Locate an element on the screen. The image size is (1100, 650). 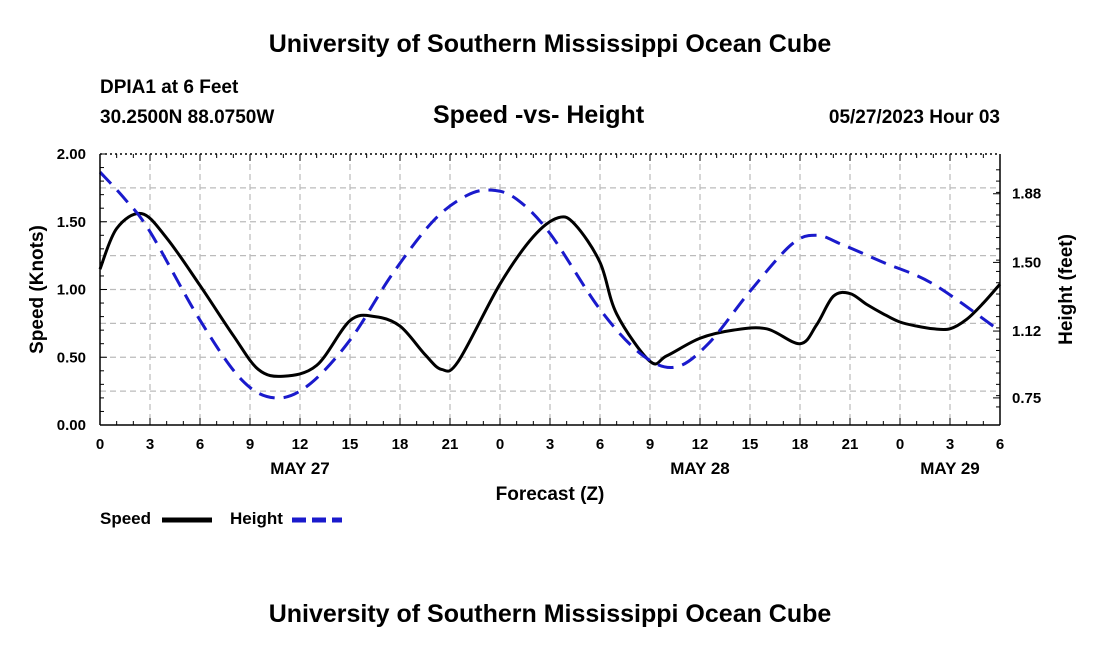
y-left-tick-label: 2.00 is located at coordinates (71, 154).